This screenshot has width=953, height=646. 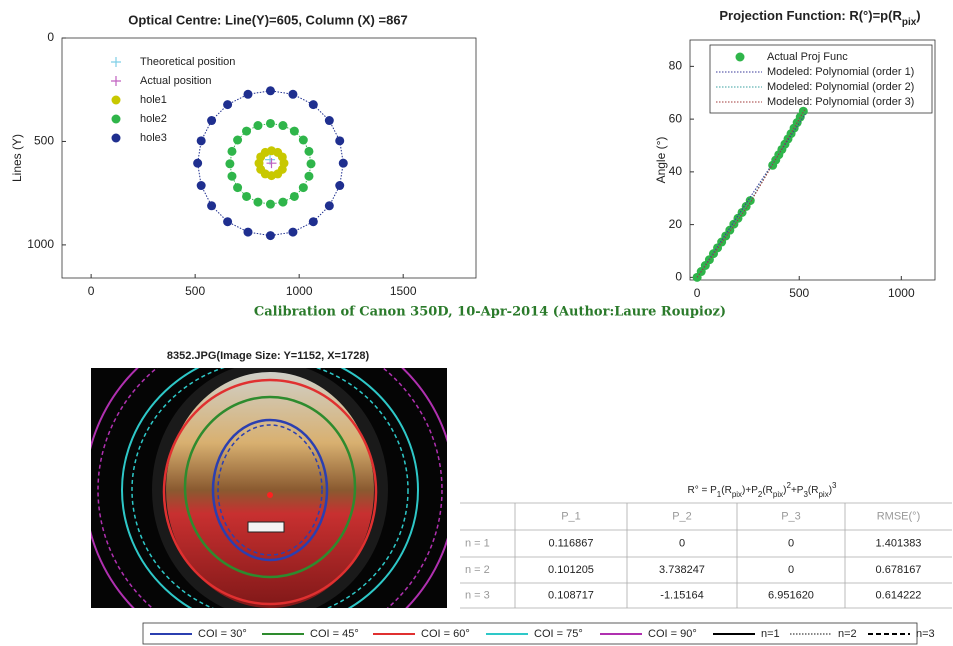 What do you see at coordinates (791, 595) in the screenshot?
I see `table-cell: 6.951620` at bounding box center [791, 595].